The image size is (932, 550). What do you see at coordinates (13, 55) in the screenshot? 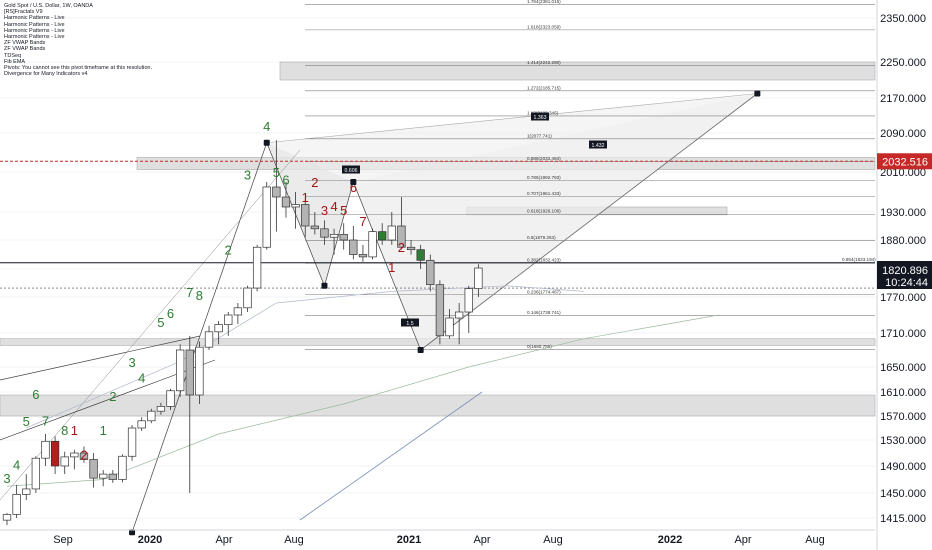
I see `indicator-line: TDSeq` at bounding box center [13, 55].